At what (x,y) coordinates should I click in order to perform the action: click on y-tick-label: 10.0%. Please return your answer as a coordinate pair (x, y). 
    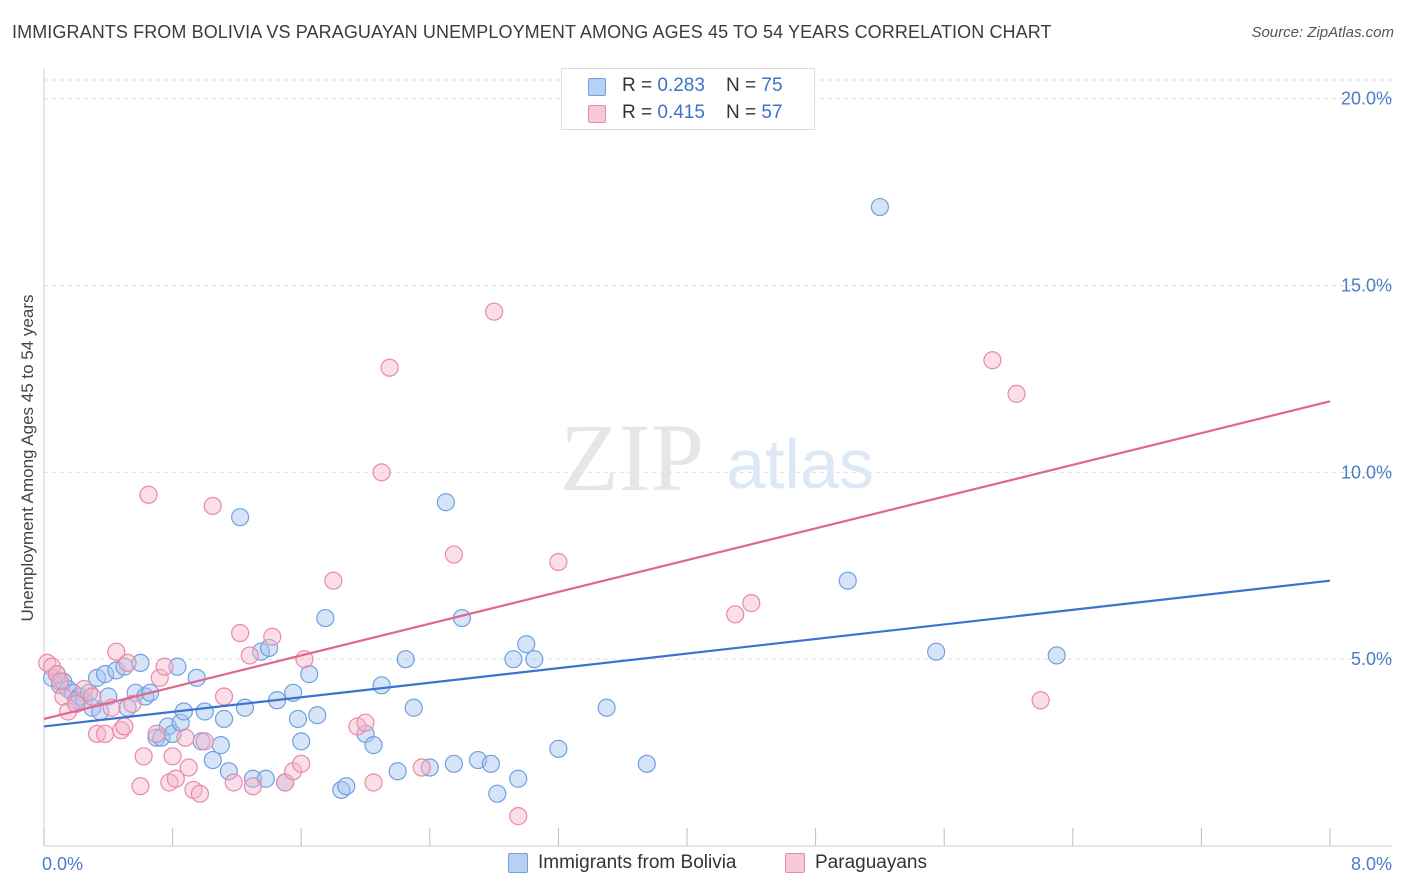
    Looking at the image, I should click on (1366, 472).